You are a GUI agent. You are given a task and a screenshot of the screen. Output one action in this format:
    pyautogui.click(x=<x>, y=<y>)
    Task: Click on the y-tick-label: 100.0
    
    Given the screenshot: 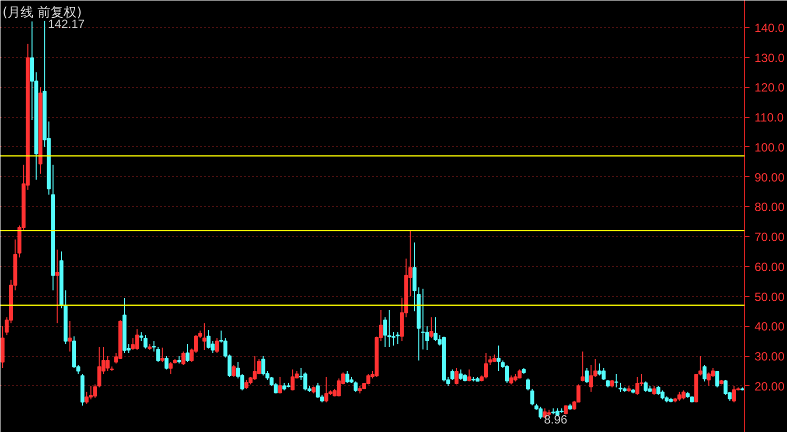 What is the action you would take?
    pyautogui.click(x=769, y=147)
    